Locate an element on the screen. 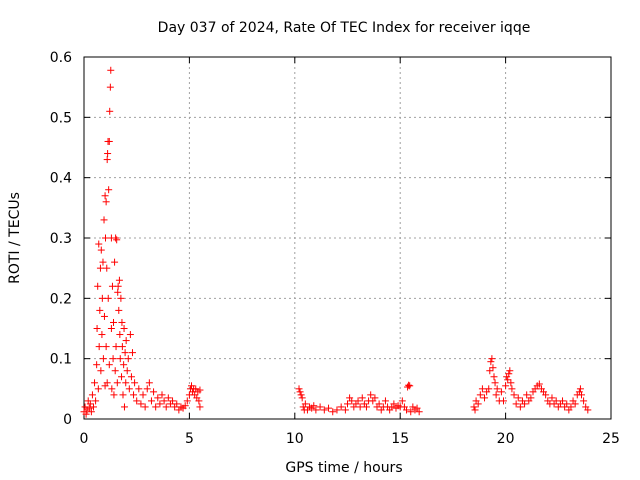  x-tick-label: 5 is located at coordinates (189, 439).